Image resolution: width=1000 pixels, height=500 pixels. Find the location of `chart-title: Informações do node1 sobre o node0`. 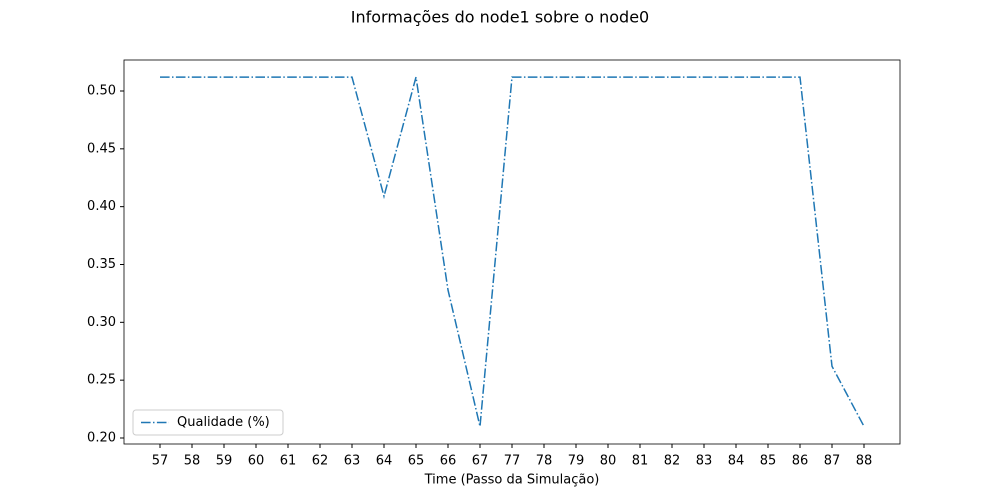

chart-title: Informações do node1 sobre o node0 is located at coordinates (500, 17).